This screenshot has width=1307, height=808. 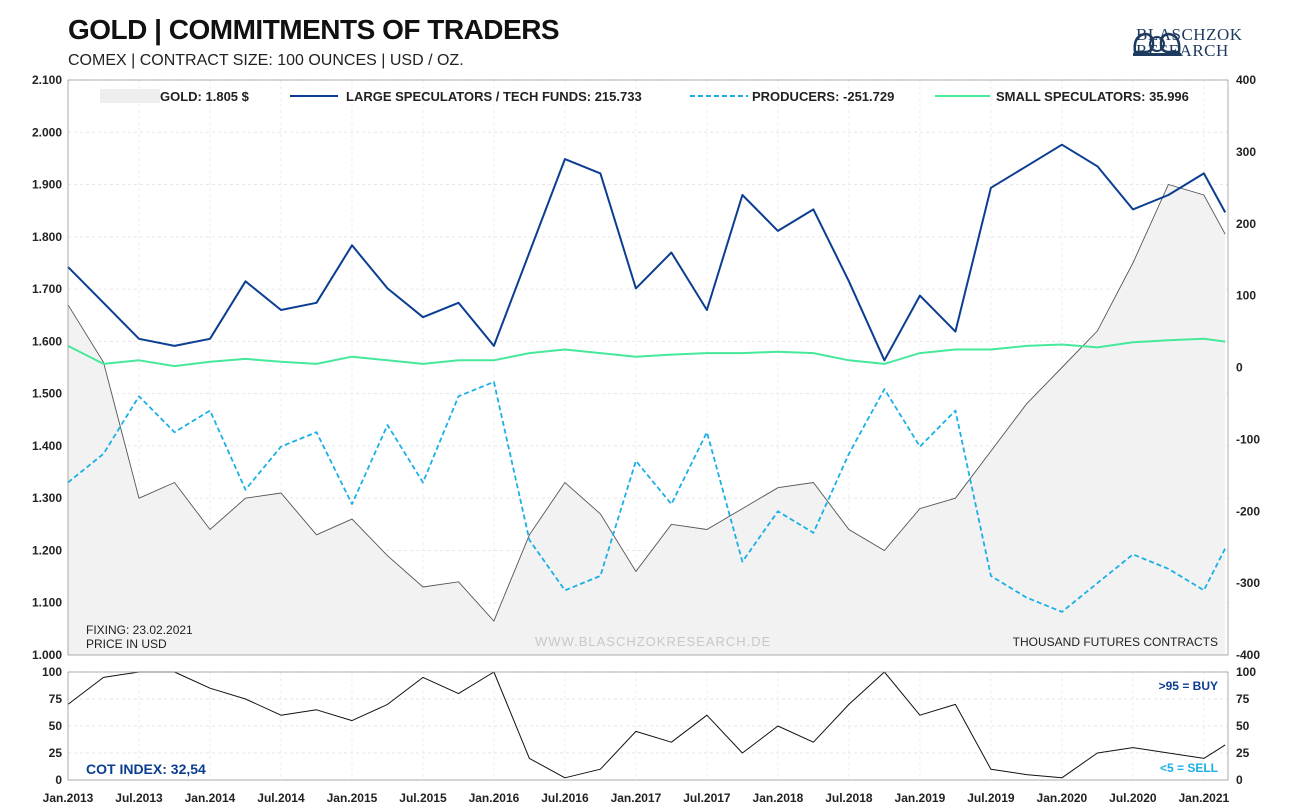 What do you see at coordinates (314, 29) in the screenshot?
I see `chart-title: GOLD | COMMITMENTS OF TRADERS` at bounding box center [314, 29].